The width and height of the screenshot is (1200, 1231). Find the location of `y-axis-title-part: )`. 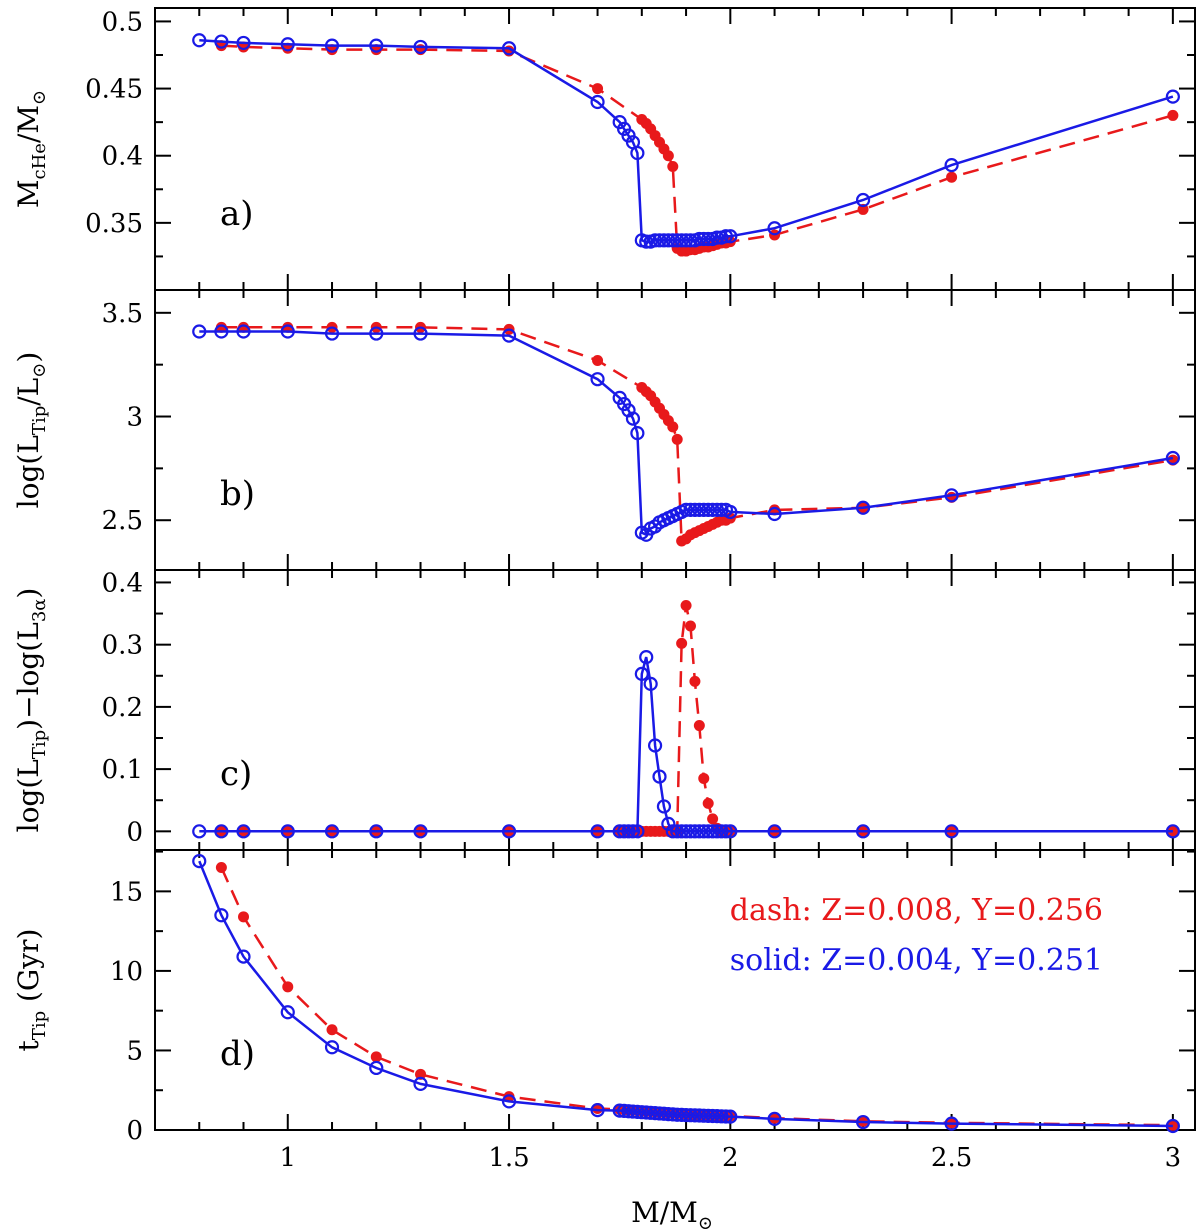

y-axis-title-part: ) is located at coordinates (28, 357).